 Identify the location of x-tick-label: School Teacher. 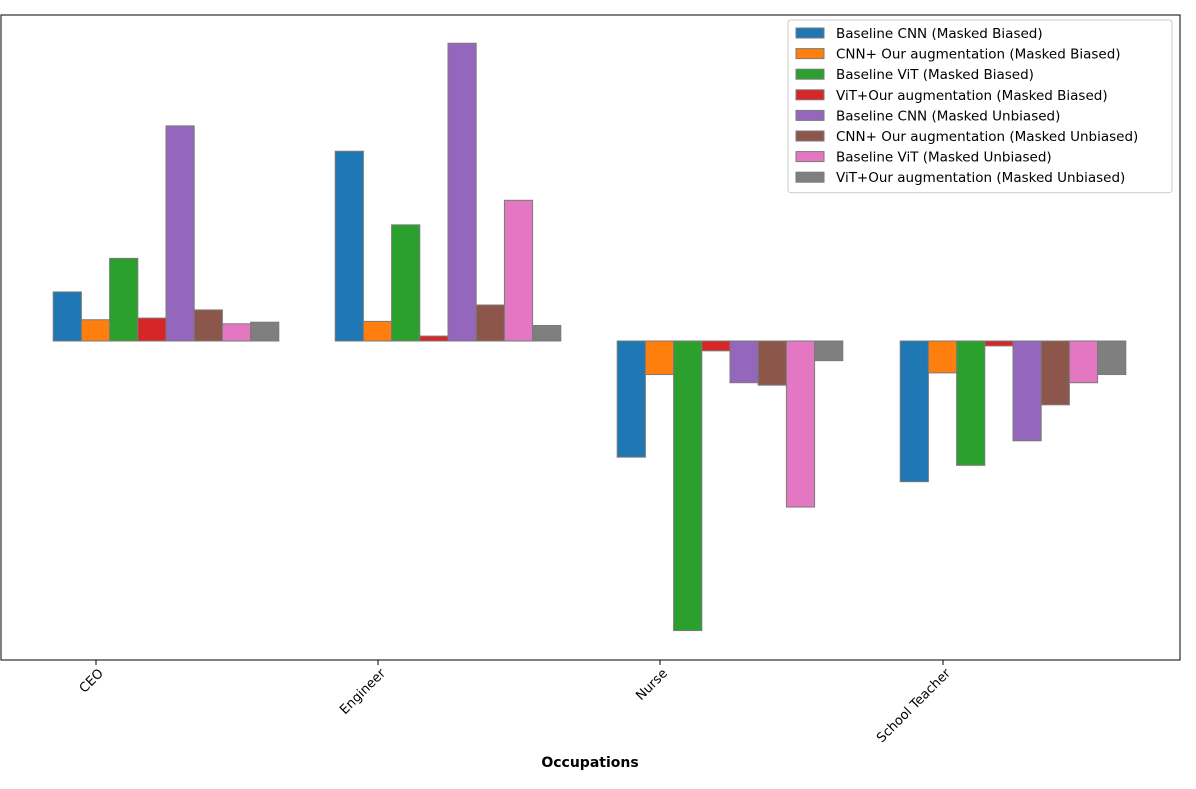
(914, 706).